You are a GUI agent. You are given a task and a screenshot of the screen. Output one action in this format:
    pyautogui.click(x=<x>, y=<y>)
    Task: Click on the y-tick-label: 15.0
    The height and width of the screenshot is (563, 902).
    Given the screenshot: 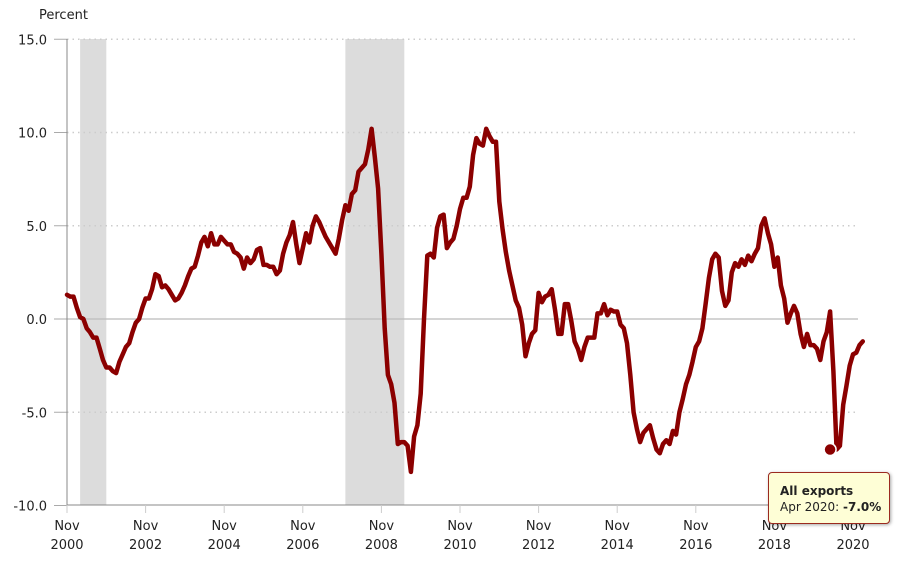 What is the action you would take?
    pyautogui.click(x=32, y=40)
    